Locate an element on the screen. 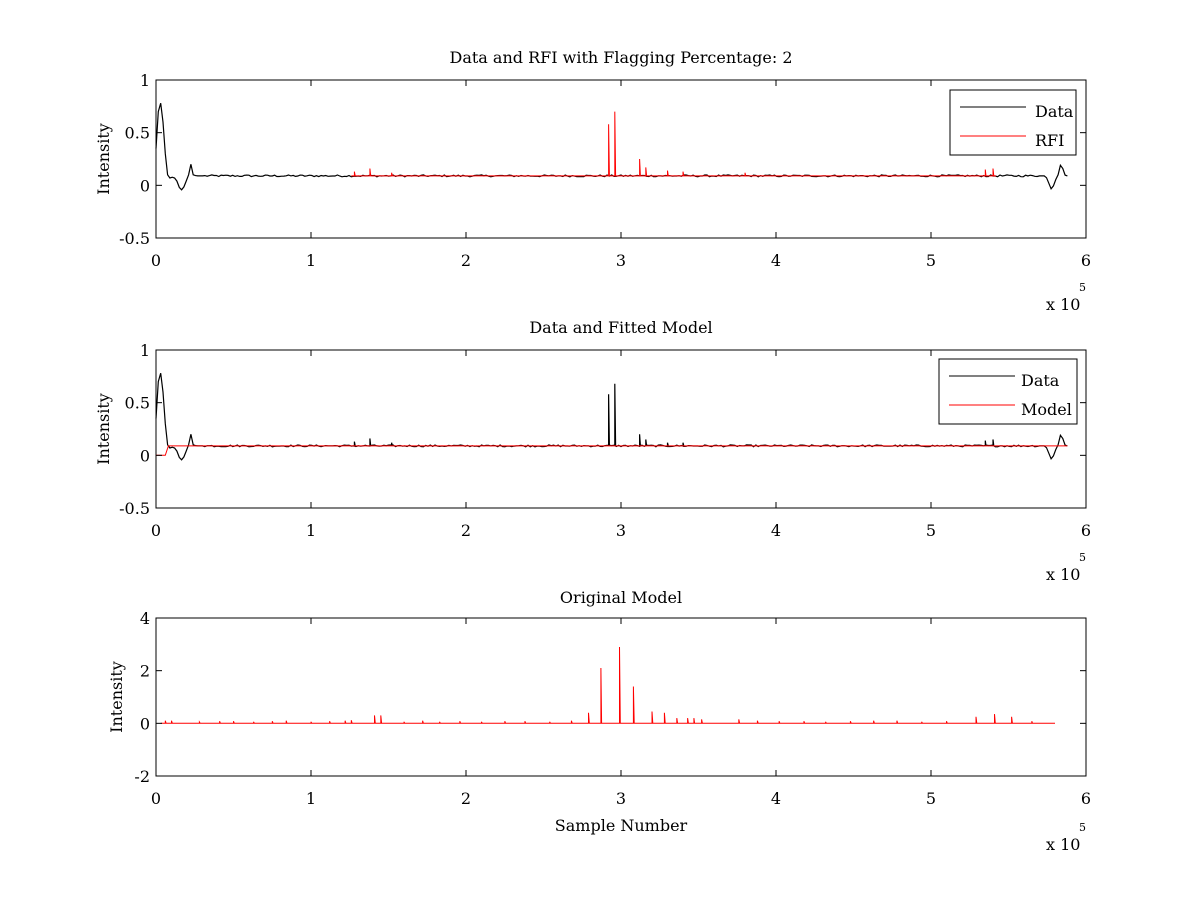 The height and width of the screenshot is (900, 1200). legend-label-model: Model is located at coordinates (1046, 409).